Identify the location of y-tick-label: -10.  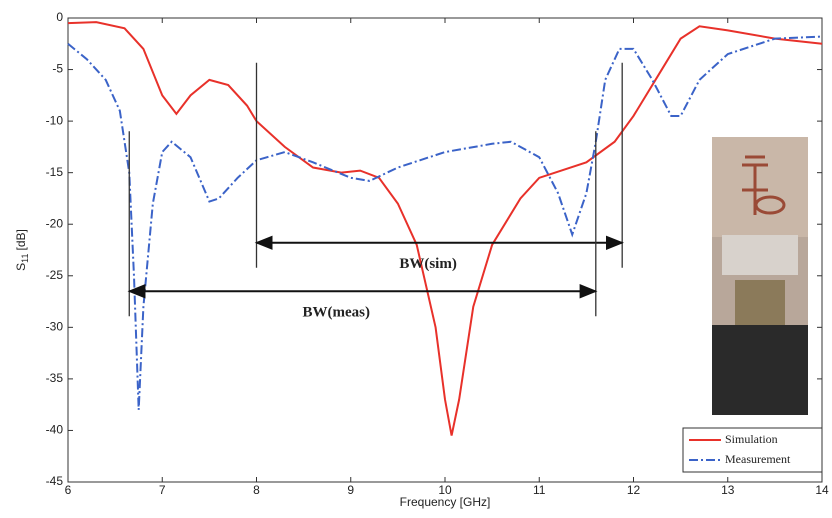
(55, 120).